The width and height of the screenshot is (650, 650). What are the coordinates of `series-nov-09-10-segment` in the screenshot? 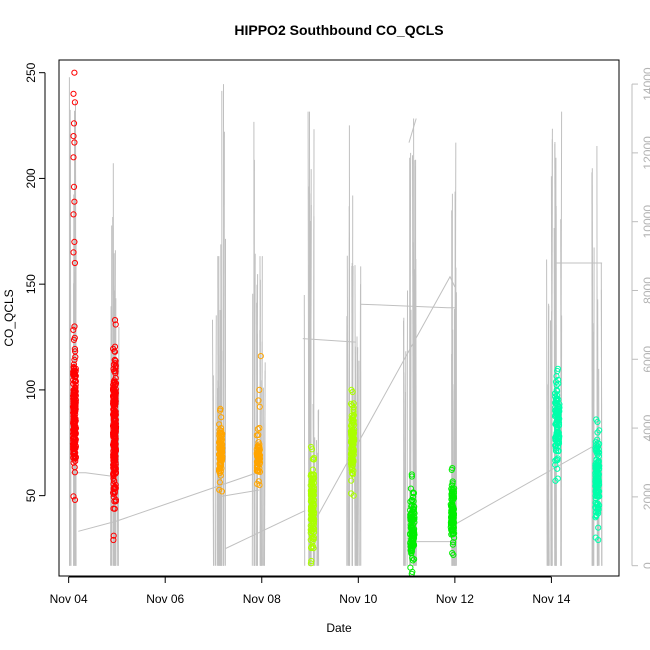 It's located at (332, 476).